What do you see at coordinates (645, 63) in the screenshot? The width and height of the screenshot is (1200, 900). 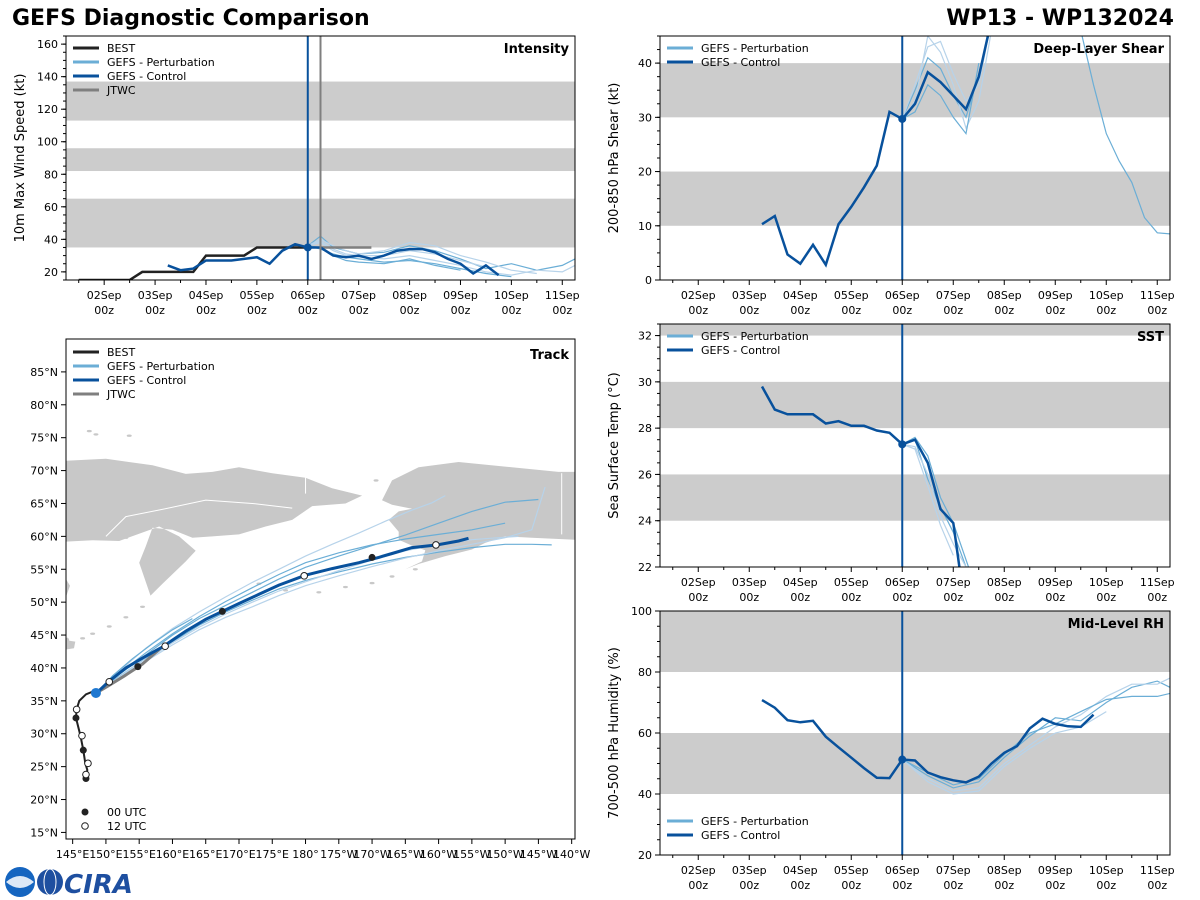 I see `shear-ytick-label: 40` at bounding box center [645, 63].